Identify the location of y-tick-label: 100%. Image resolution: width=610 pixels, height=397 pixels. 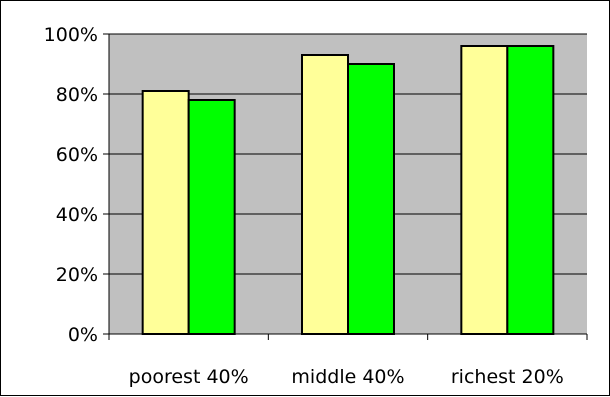
(71, 35).